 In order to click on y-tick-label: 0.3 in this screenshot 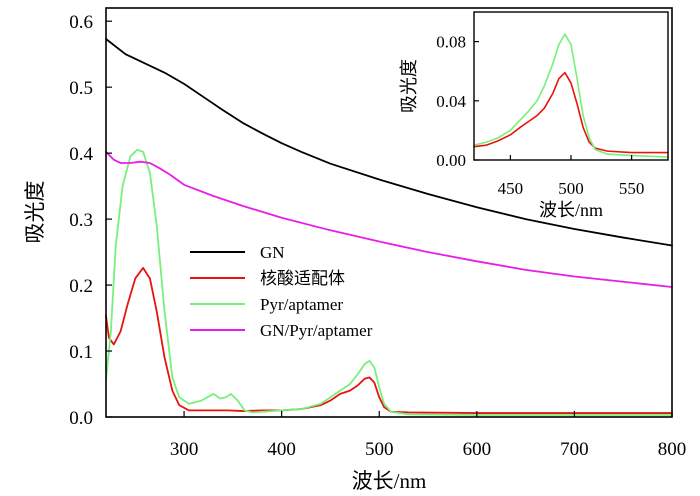, I will do `click(81, 220)`.